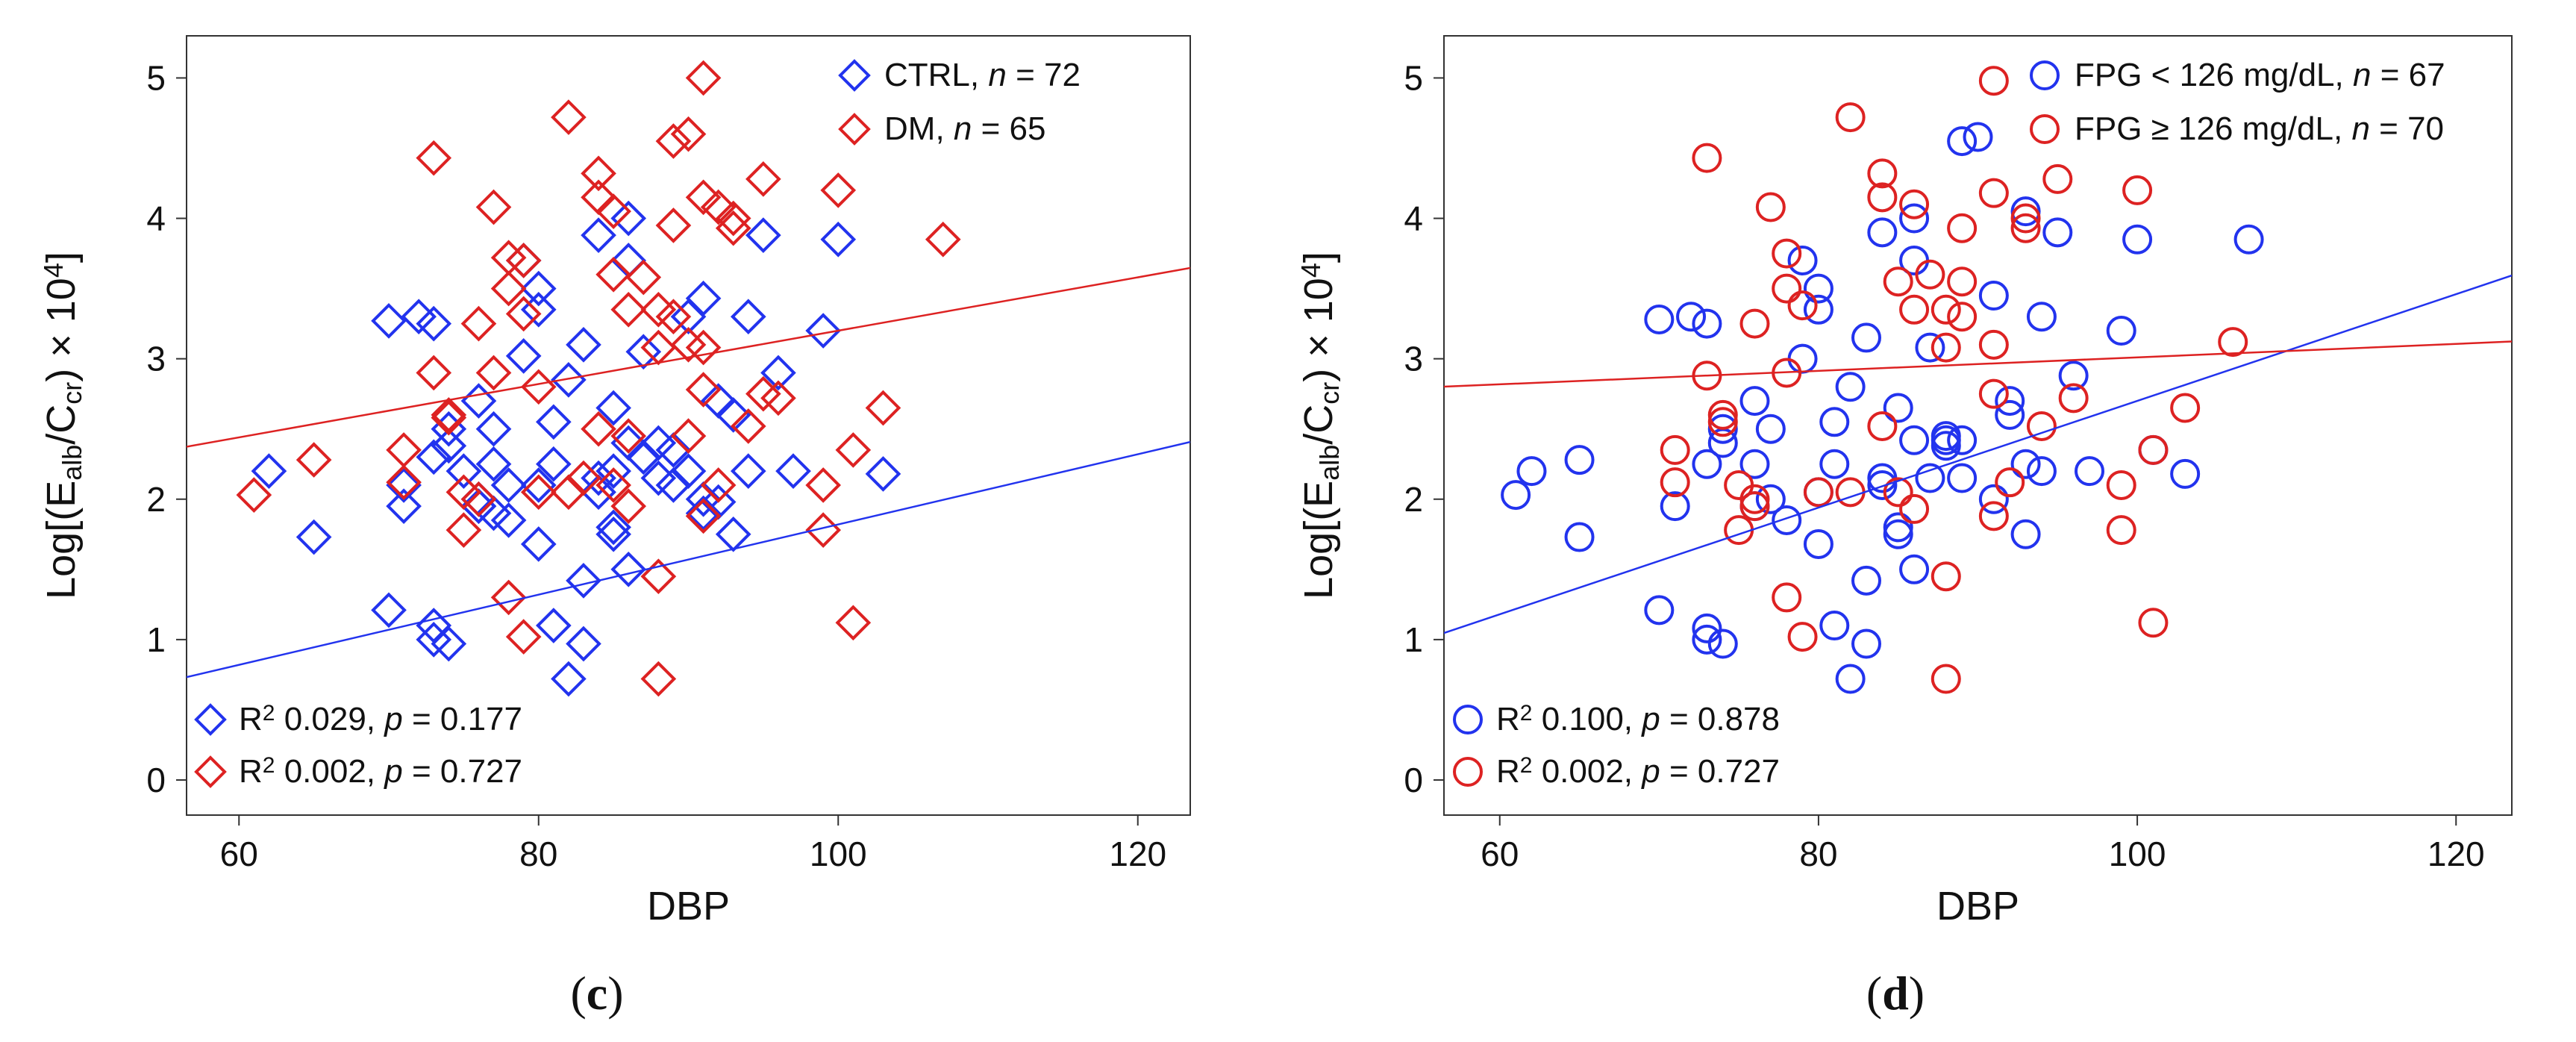 Image resolution: width=2576 pixels, height=1042 pixels. I want to click on y-axis-label-sup: 4, so click(1310, 270).